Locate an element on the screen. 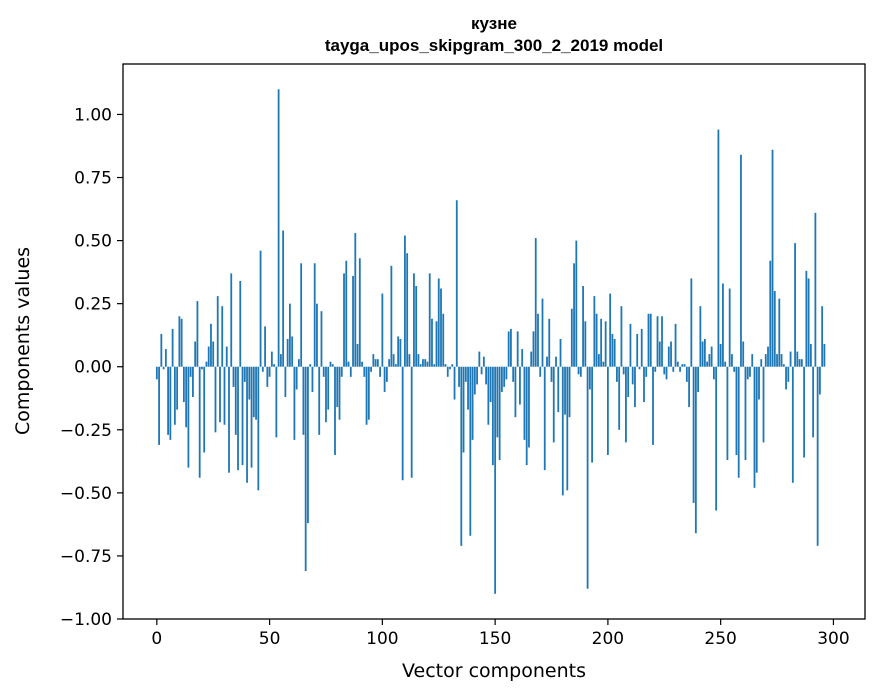 This screenshot has width=880, height=696. chart-subtitle: tayga_upos_skipgram_300_2_2019 model is located at coordinates (494, 45).